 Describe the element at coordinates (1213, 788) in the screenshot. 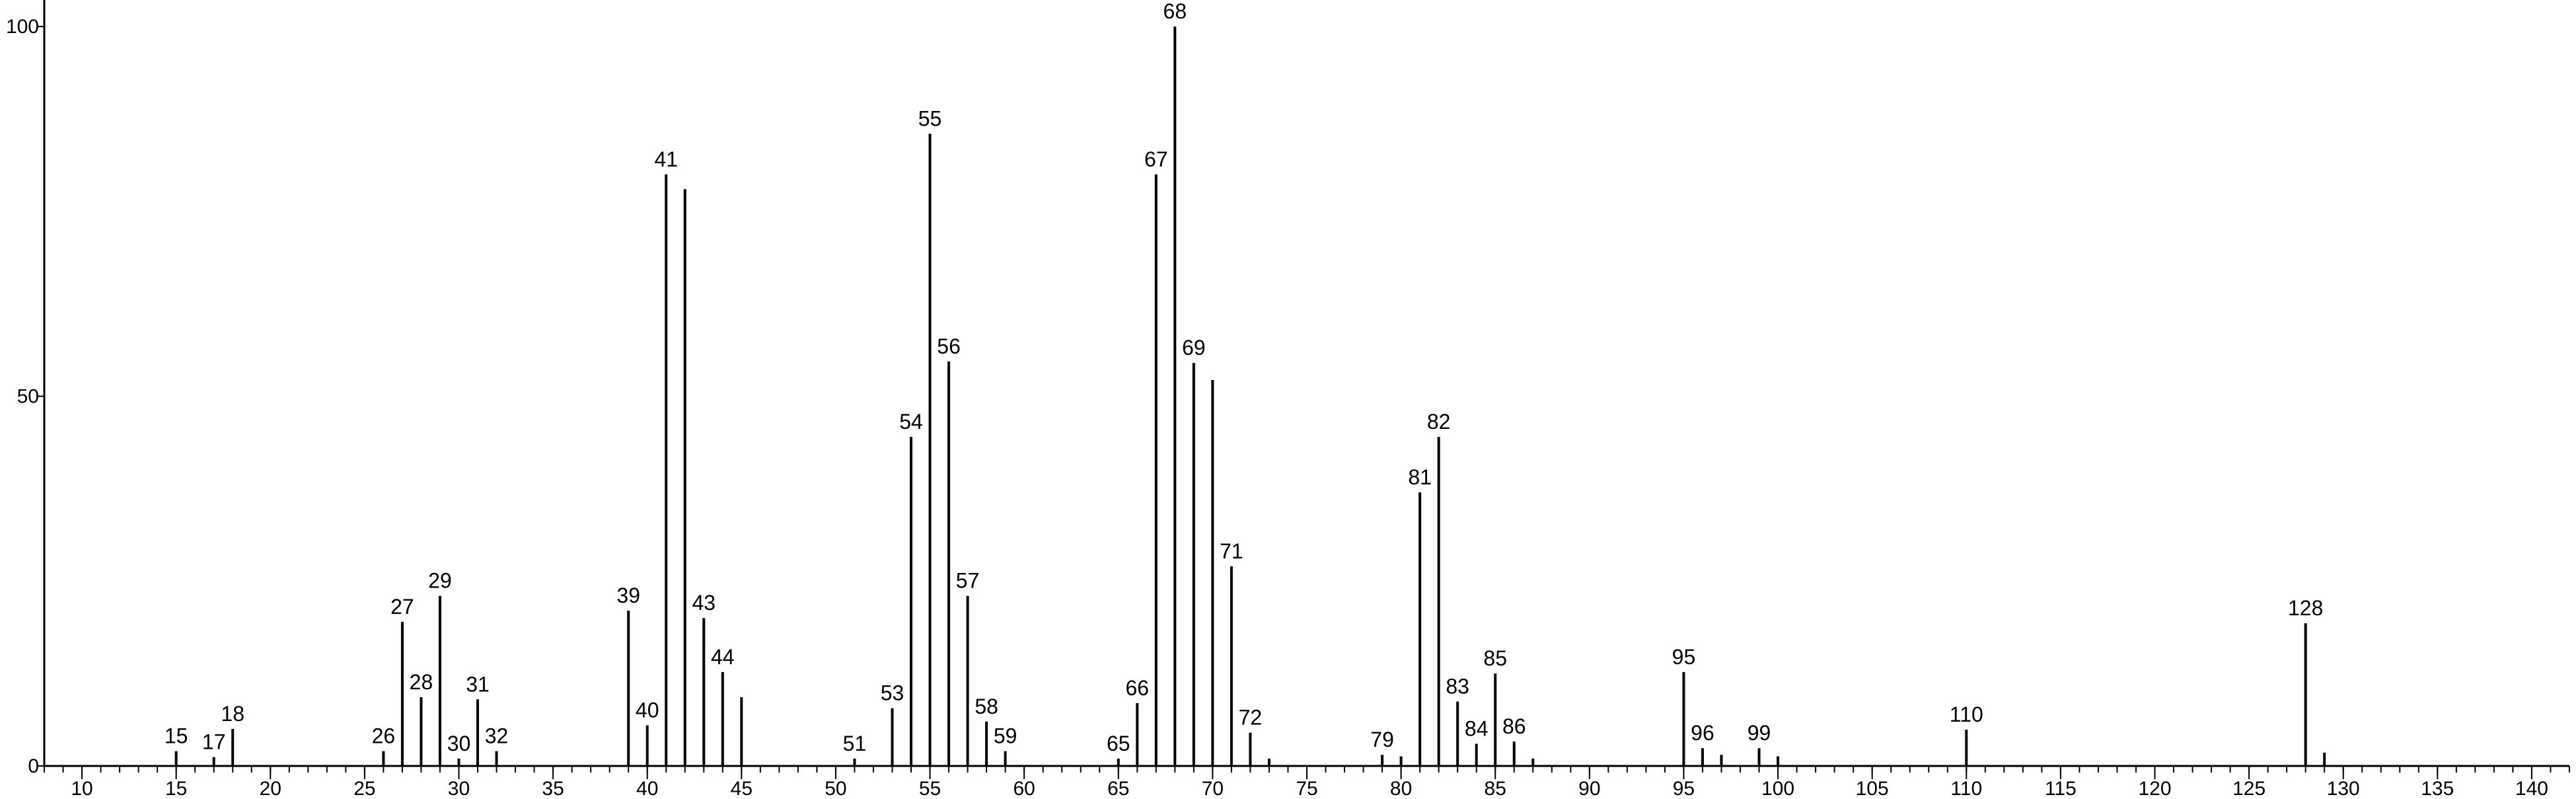

I see `x-tick-label: 70` at that location.